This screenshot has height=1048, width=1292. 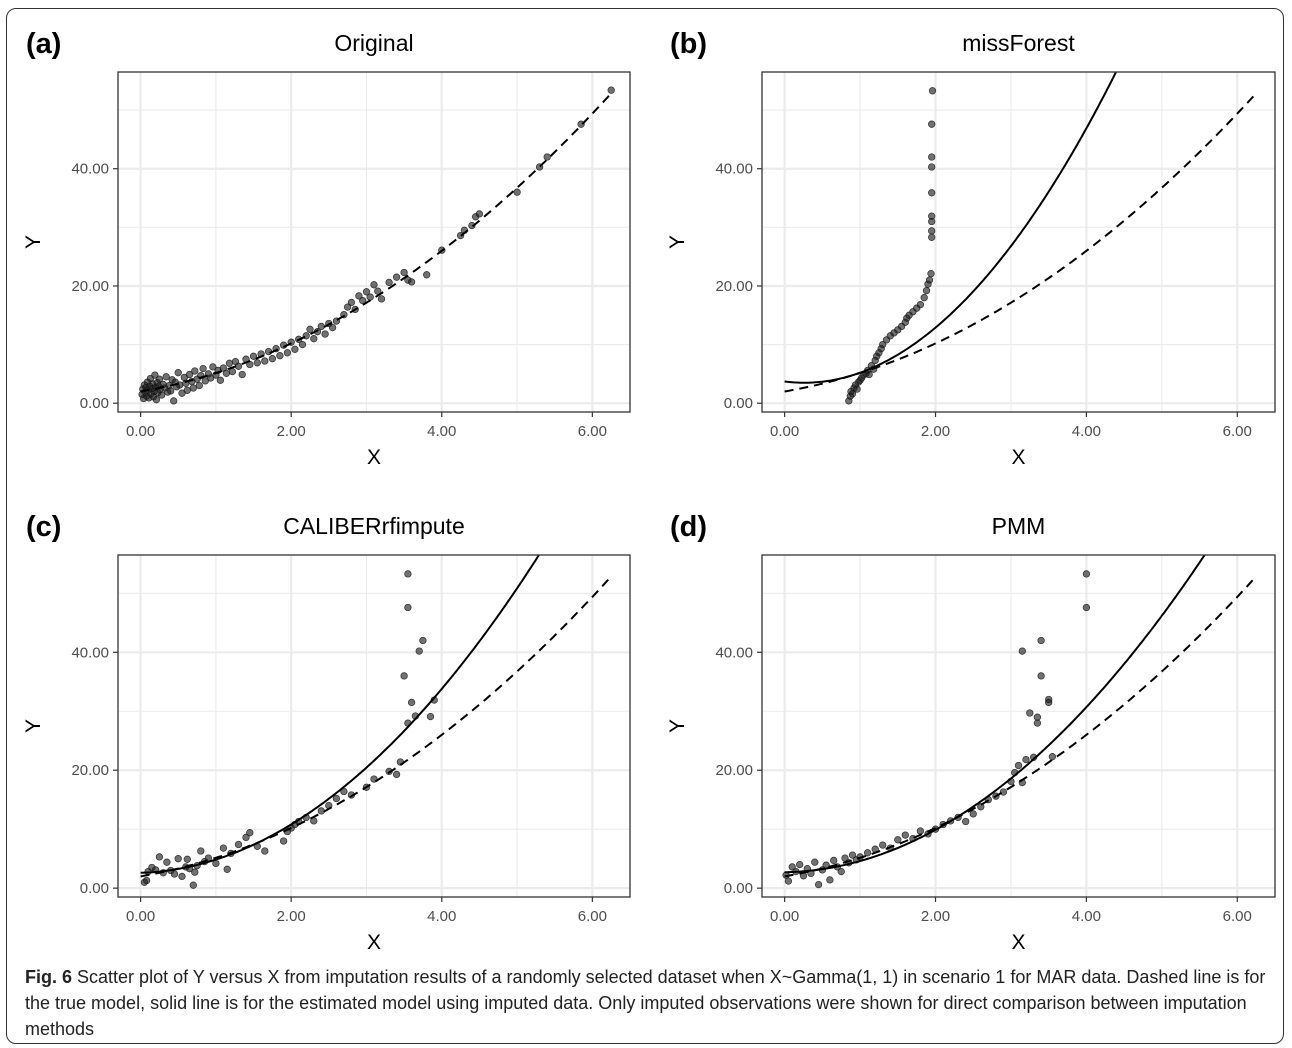 What do you see at coordinates (373, 43) in the screenshot?
I see `panel-title: Original` at bounding box center [373, 43].